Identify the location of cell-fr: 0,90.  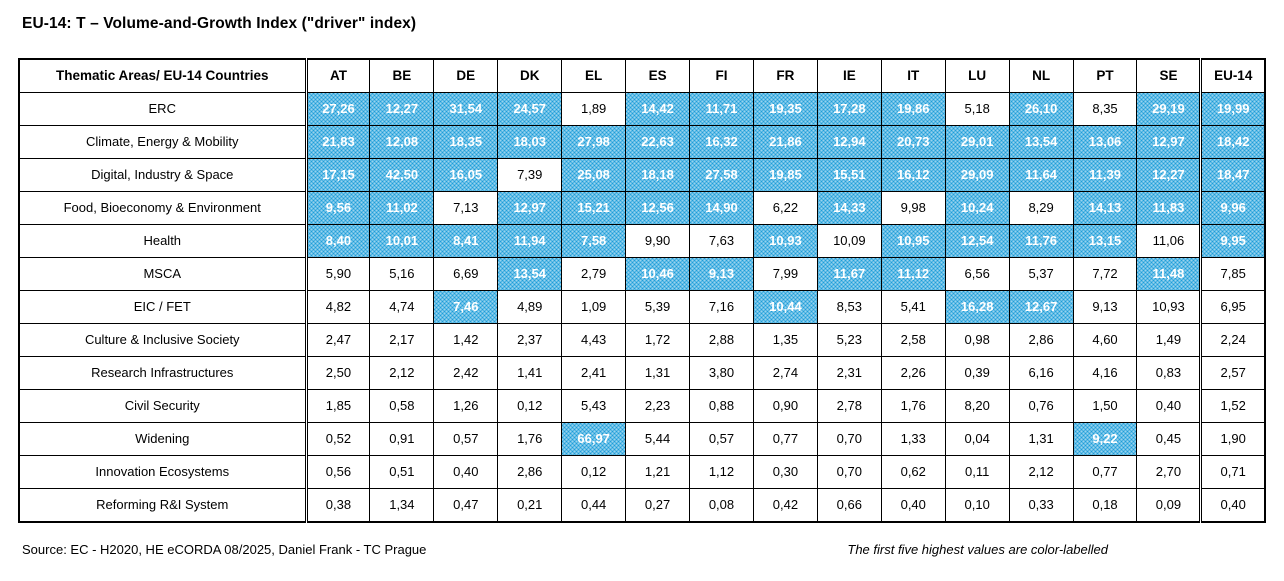
(785, 406).